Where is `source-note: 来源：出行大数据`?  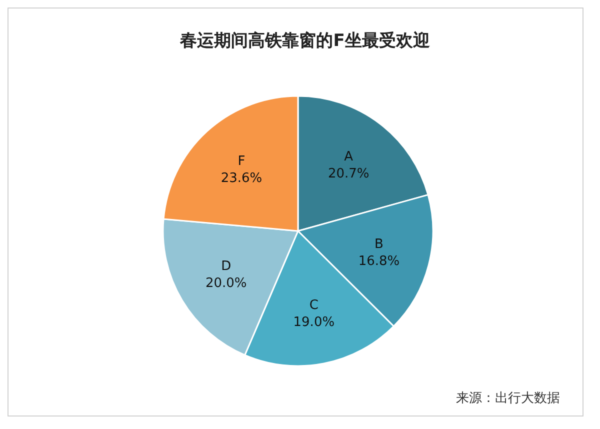 source-note: 来源：出行大数据 is located at coordinates (508, 398).